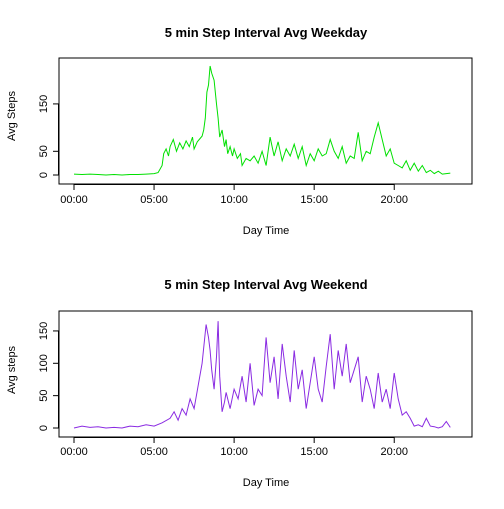 Image resolution: width=504 pixels, height=509 pixels. What do you see at coordinates (154, 452) in the screenshot?
I see `weekend-x-tick-label: 05:00` at bounding box center [154, 452].